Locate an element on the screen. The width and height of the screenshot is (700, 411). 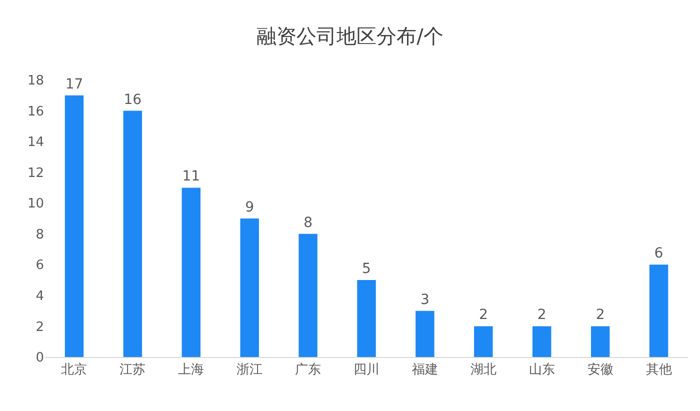
data-label: 11 is located at coordinates (191, 176).